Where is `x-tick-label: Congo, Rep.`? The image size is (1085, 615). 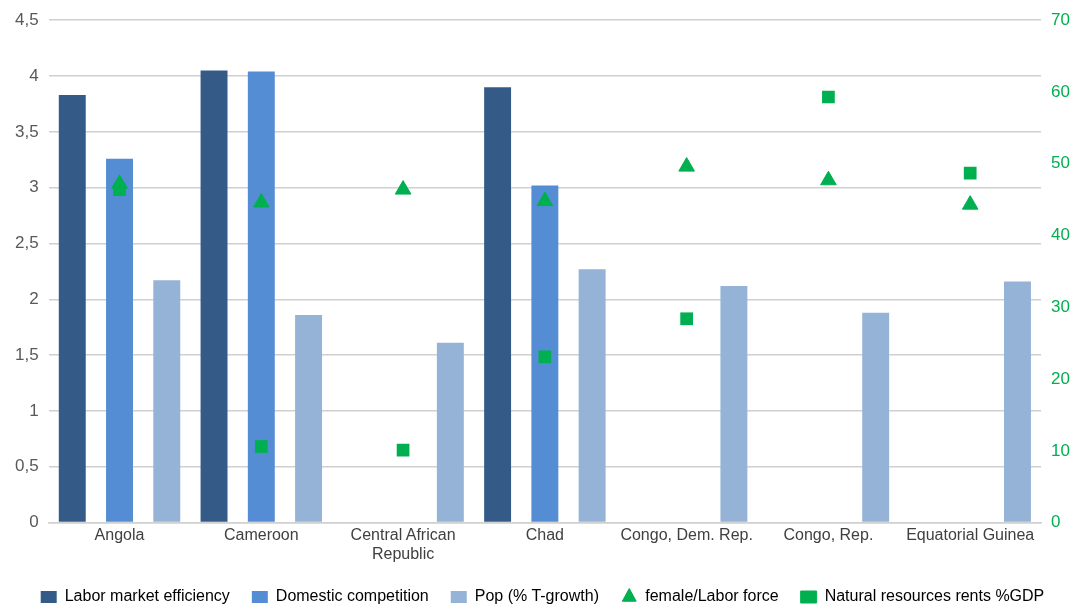
x-tick-label: Congo, Rep. is located at coordinates (828, 534).